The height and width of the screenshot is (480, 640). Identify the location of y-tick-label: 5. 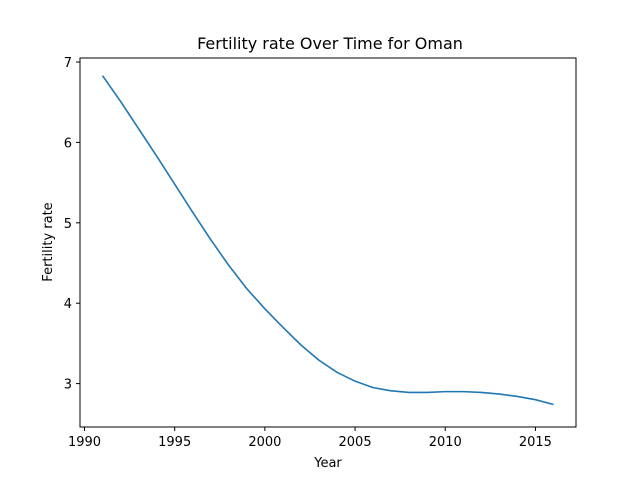
(68, 224).